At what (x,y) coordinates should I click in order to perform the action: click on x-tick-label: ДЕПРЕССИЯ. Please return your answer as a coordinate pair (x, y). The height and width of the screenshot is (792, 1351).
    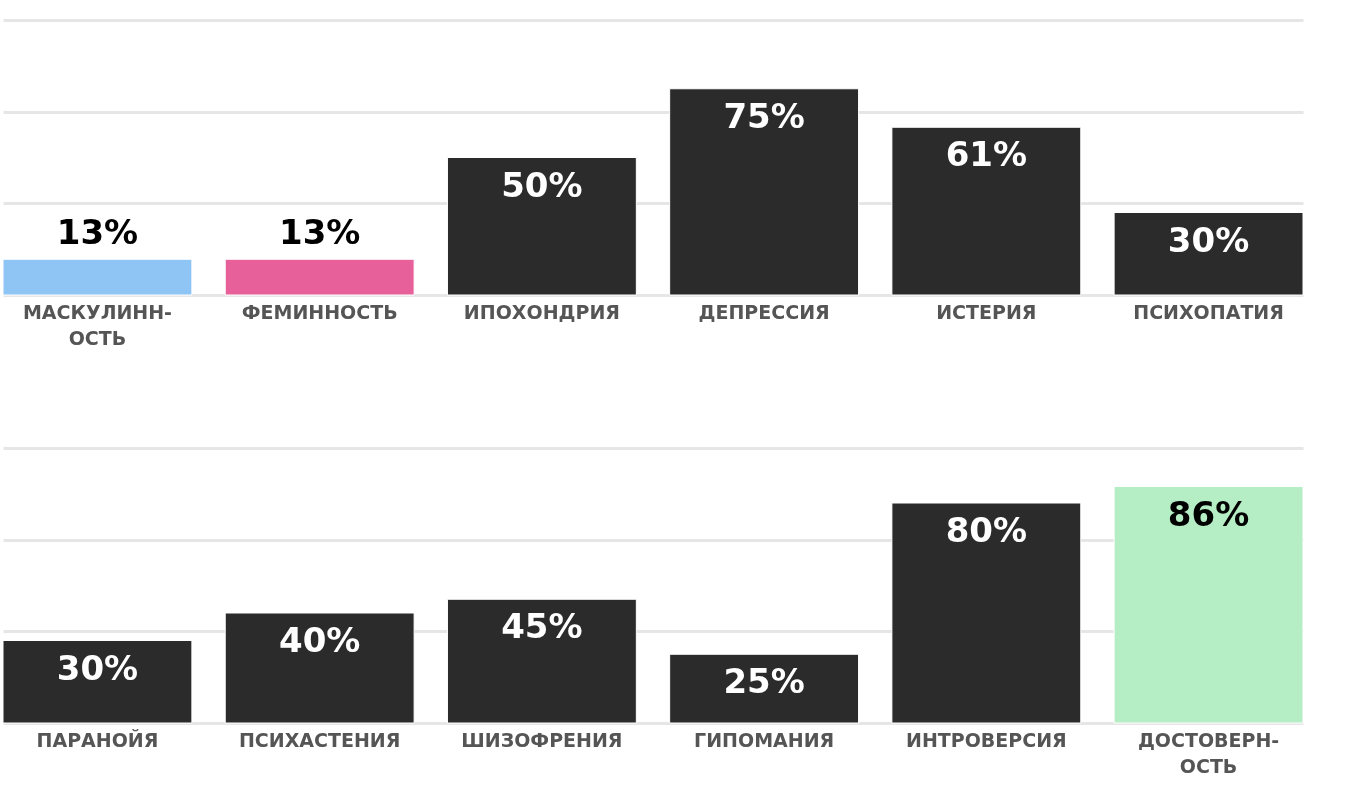
    Looking at the image, I should click on (764, 311).